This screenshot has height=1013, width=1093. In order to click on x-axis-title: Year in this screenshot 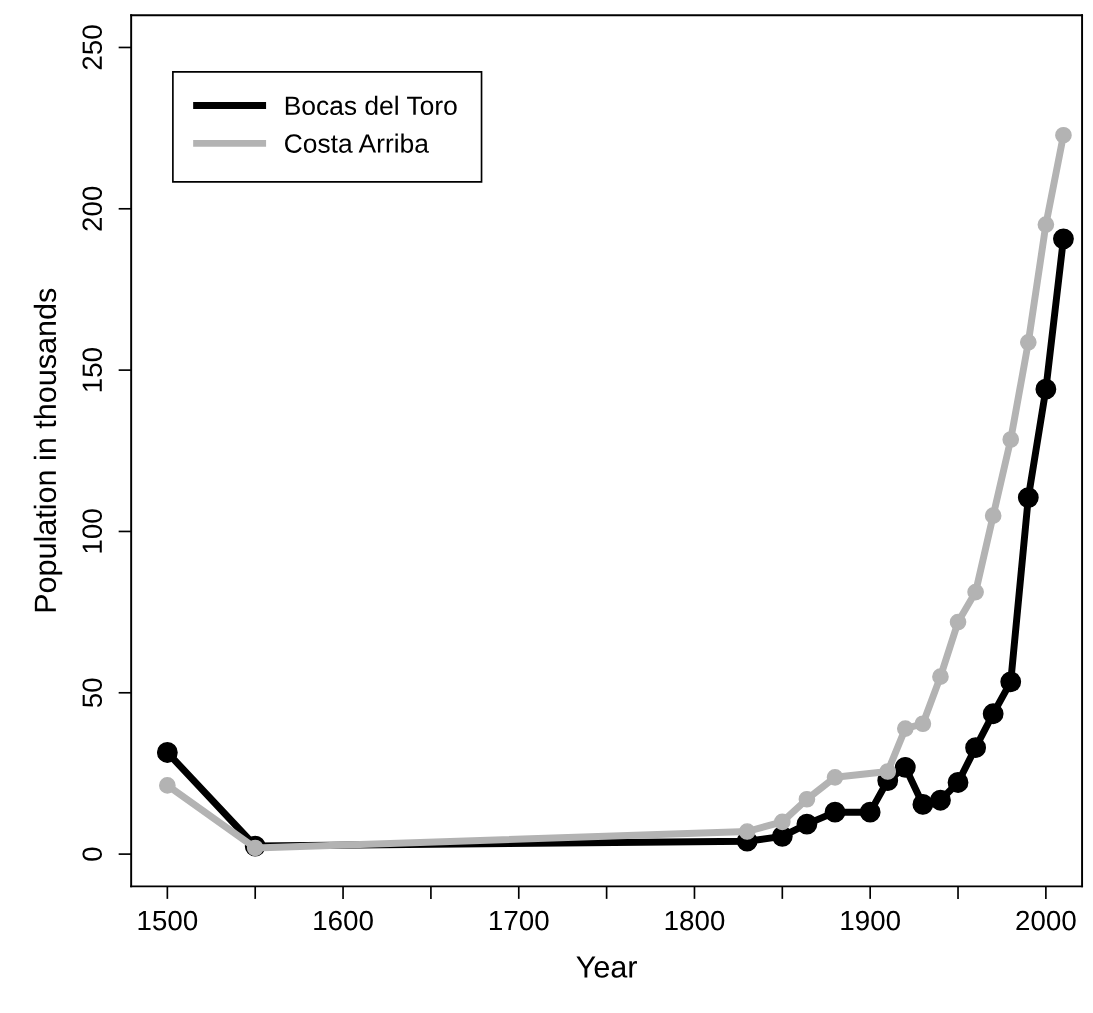, I will do `click(606, 967)`.